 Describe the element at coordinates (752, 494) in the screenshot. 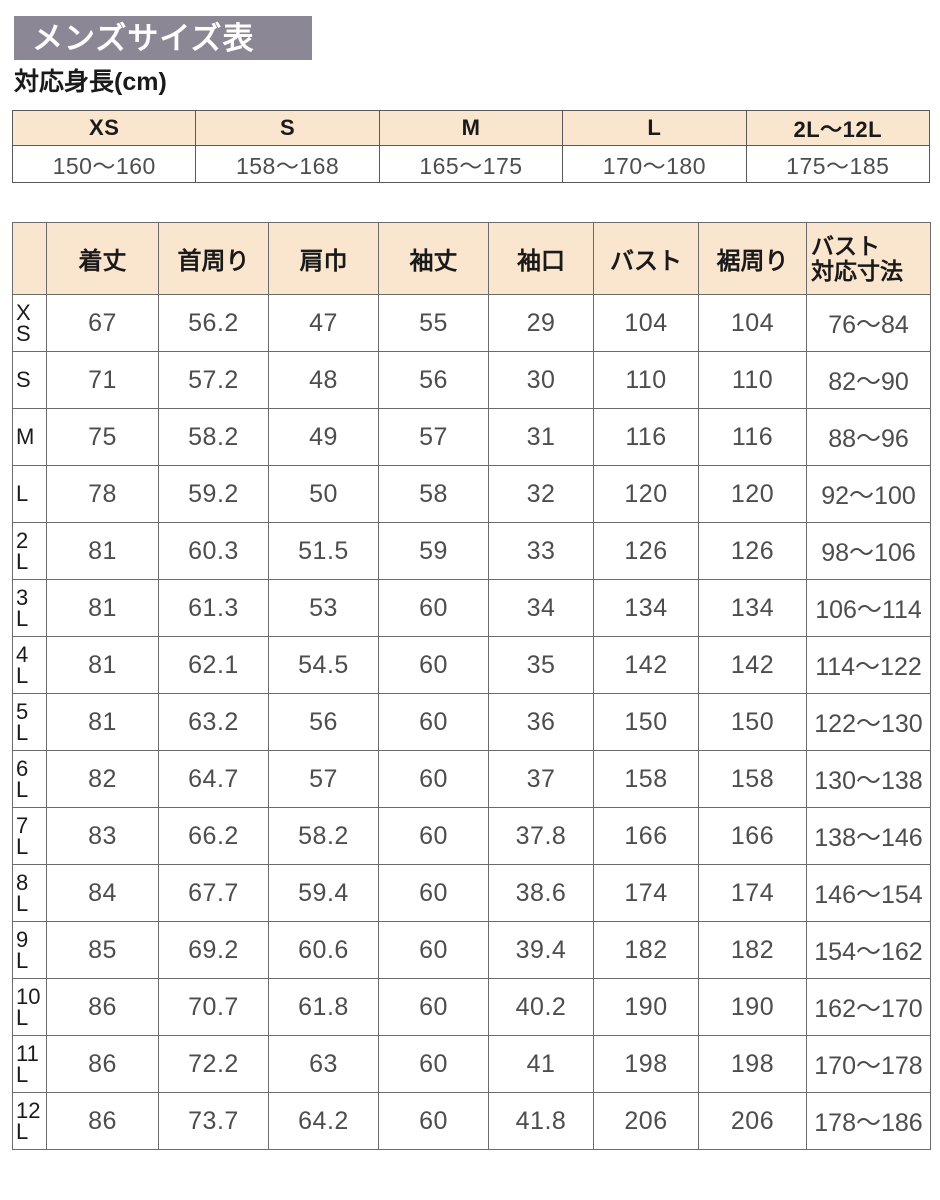

I see `cell-hem: 120` at that location.